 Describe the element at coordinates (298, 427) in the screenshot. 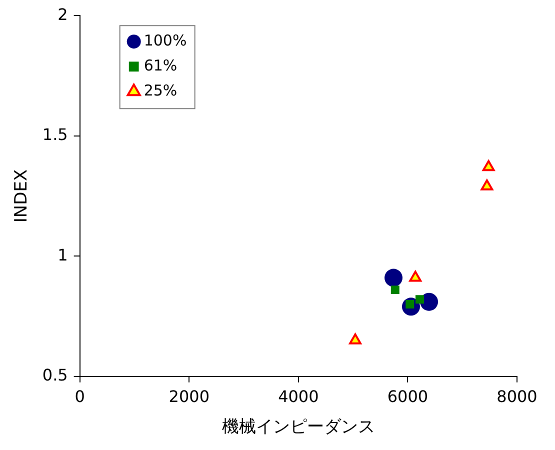

I see `x-axis-title: 機械インピーダンス` at that location.